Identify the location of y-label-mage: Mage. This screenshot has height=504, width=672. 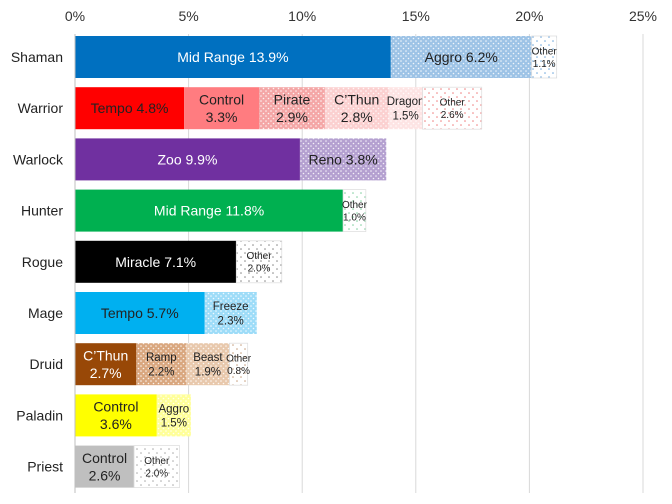
(45, 313).